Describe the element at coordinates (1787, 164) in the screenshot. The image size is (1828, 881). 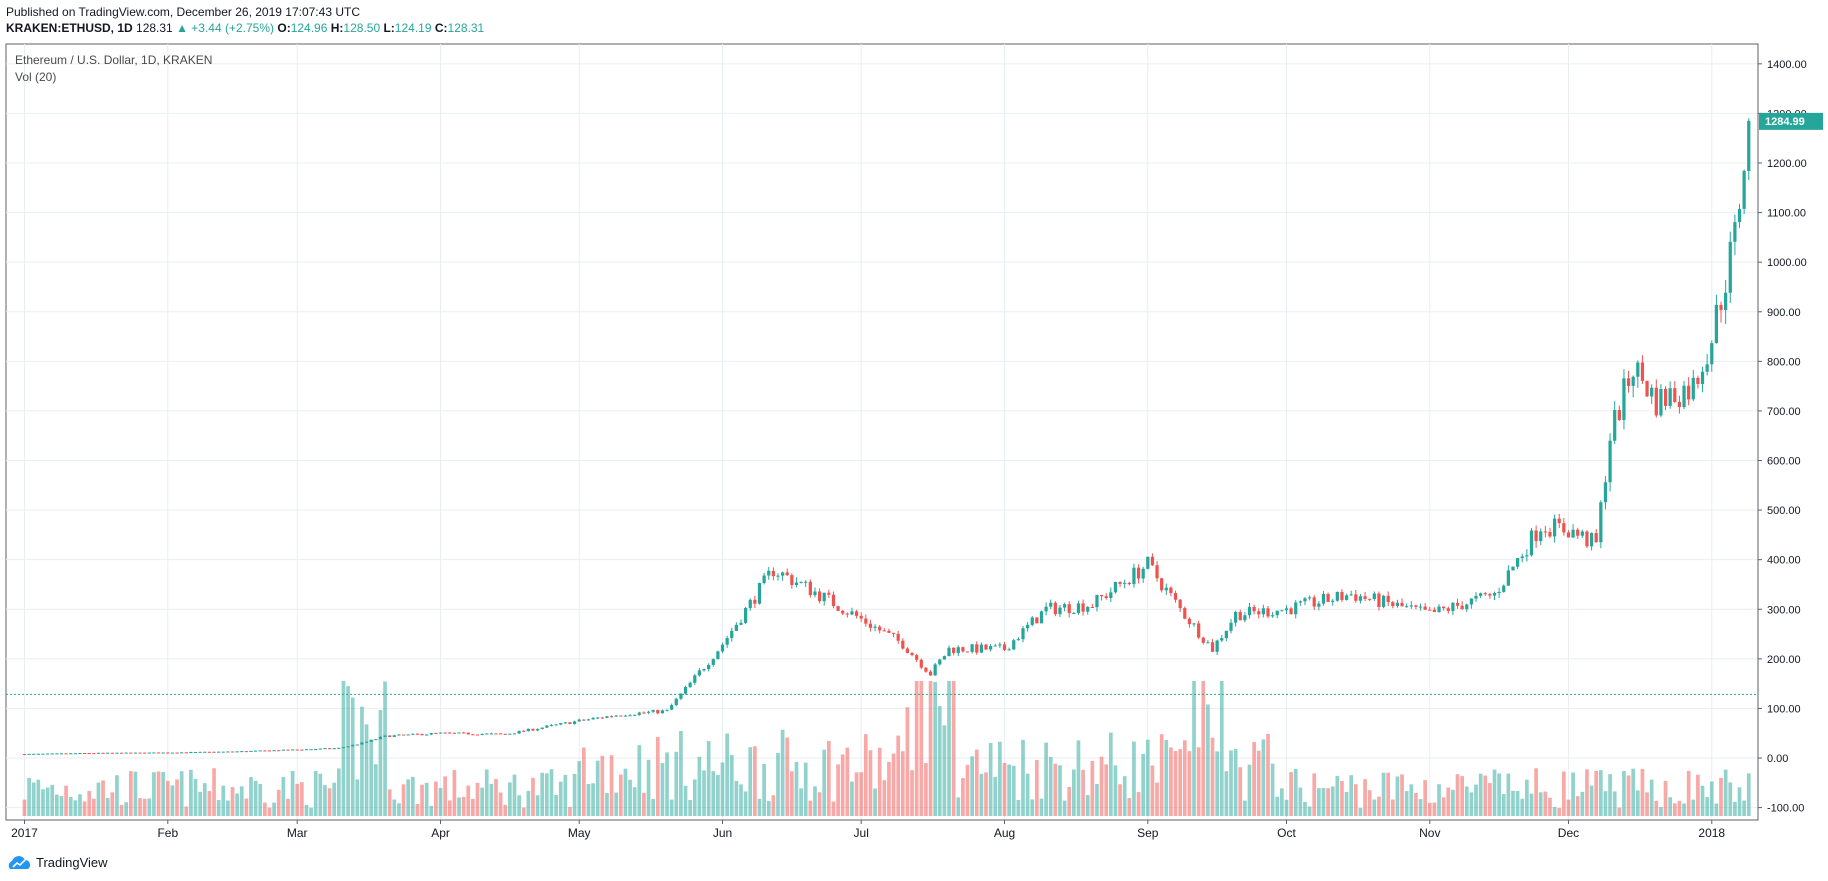
I see `y-tick-label-2: 1200.00` at that location.